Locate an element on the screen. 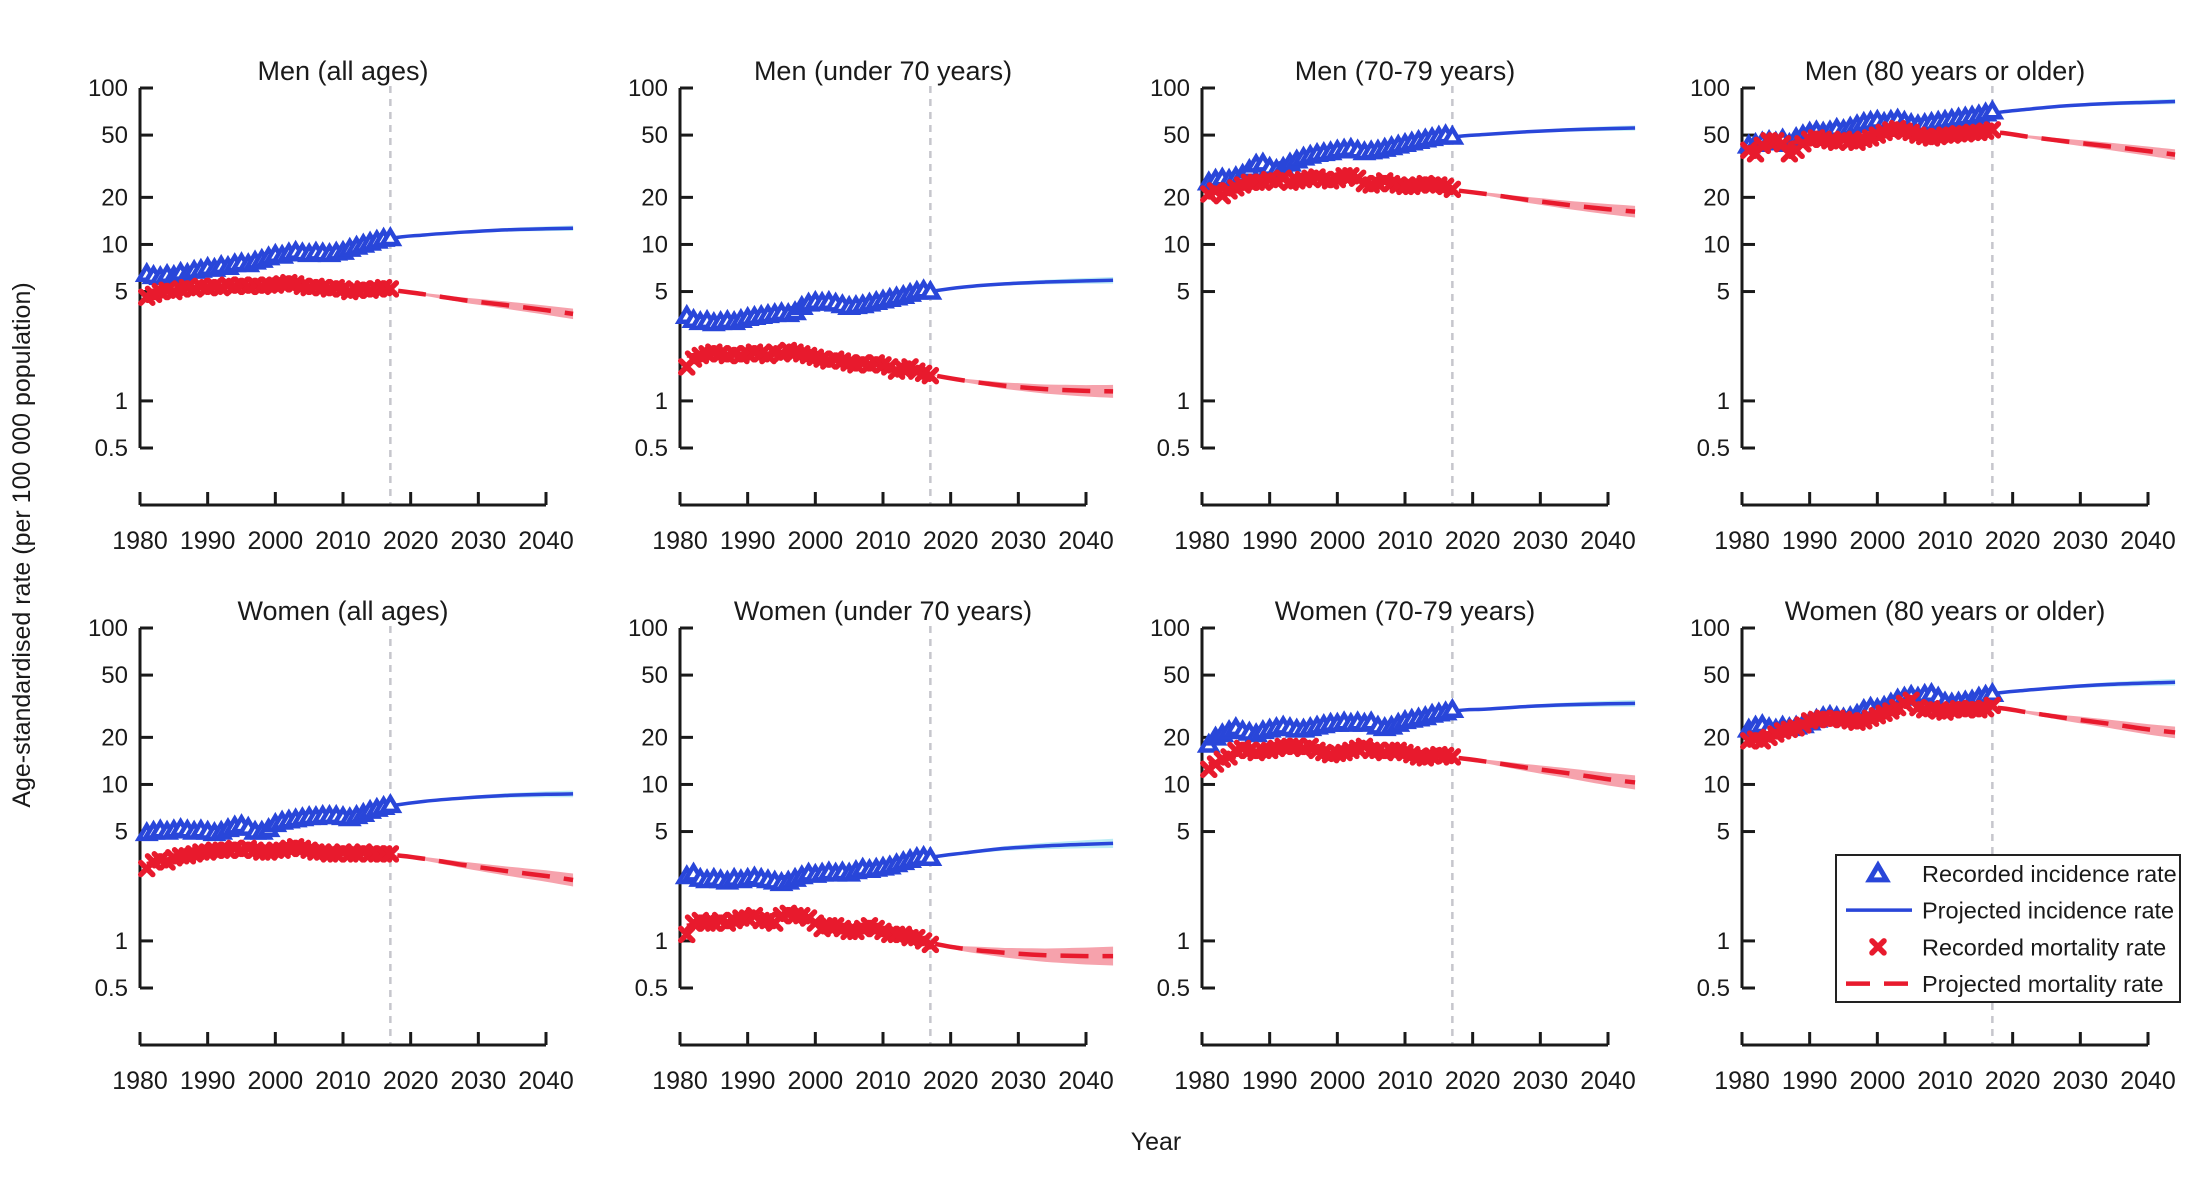 The width and height of the screenshot is (2197, 1179). legend-item-projected-incidence-rate: Projected incidence rate is located at coordinates (2010, 911).